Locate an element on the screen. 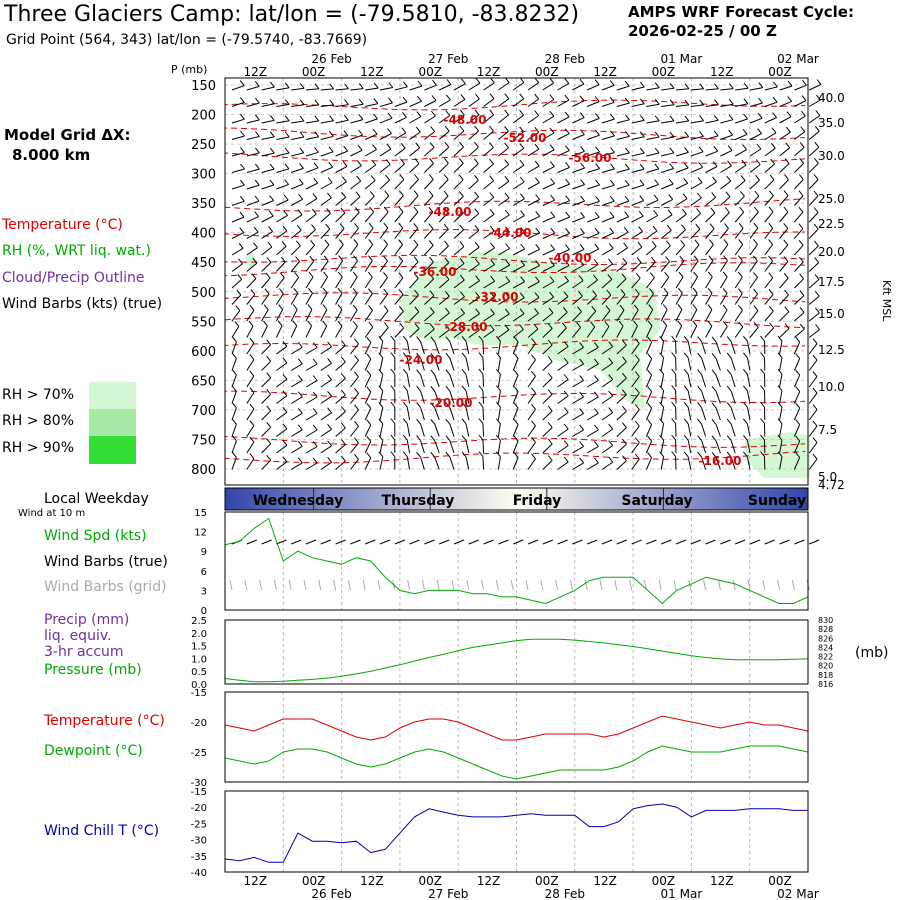 The width and height of the screenshot is (900, 900). temperature-contour-label: -32.00 is located at coordinates (497, 297).